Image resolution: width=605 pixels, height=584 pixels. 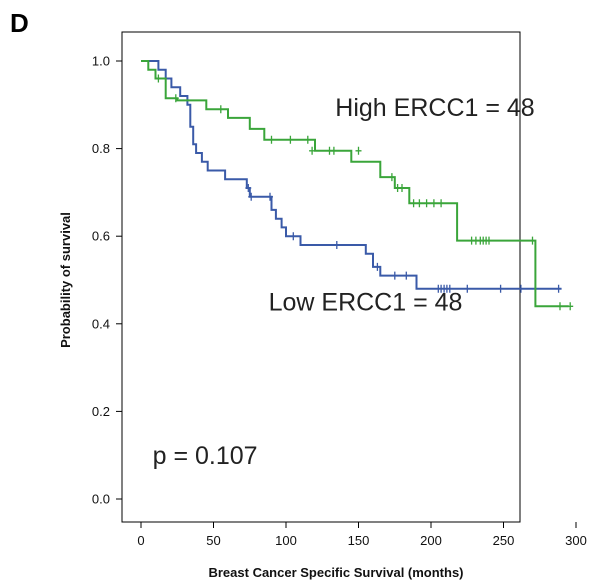 What do you see at coordinates (101, 61) in the screenshot?
I see `y-tick-label: 1.0` at bounding box center [101, 61].